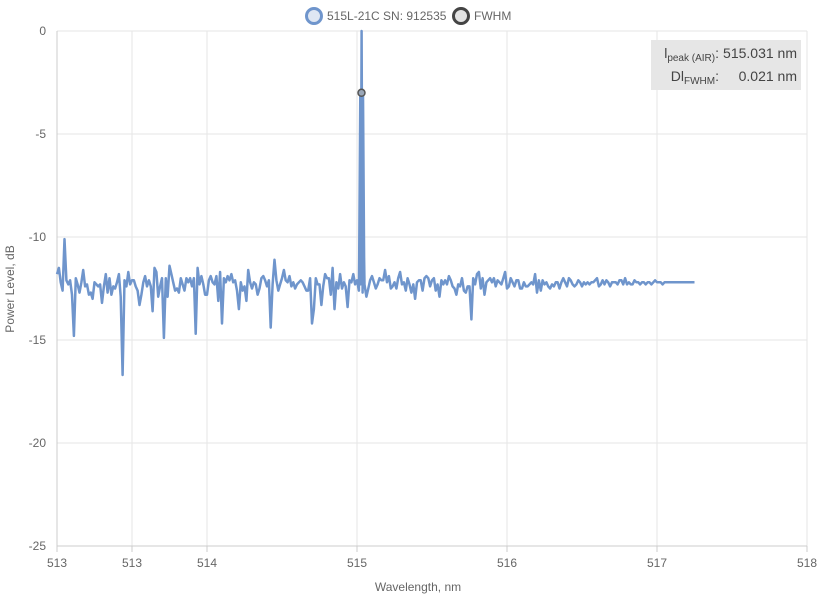 This screenshot has height=600, width=820. What do you see at coordinates (38, 546) in the screenshot?
I see `y-tick-label: -25` at bounding box center [38, 546].